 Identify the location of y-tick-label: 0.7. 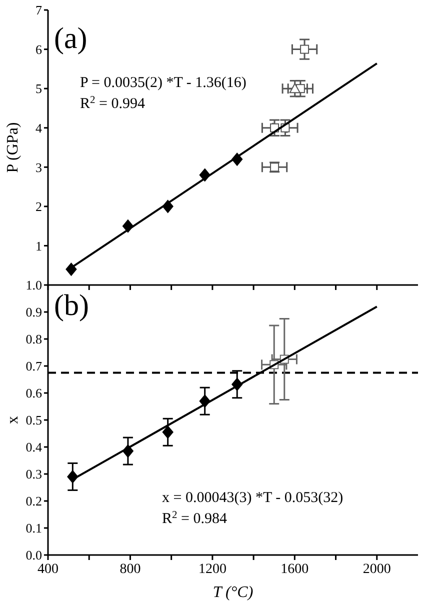
(34, 366).